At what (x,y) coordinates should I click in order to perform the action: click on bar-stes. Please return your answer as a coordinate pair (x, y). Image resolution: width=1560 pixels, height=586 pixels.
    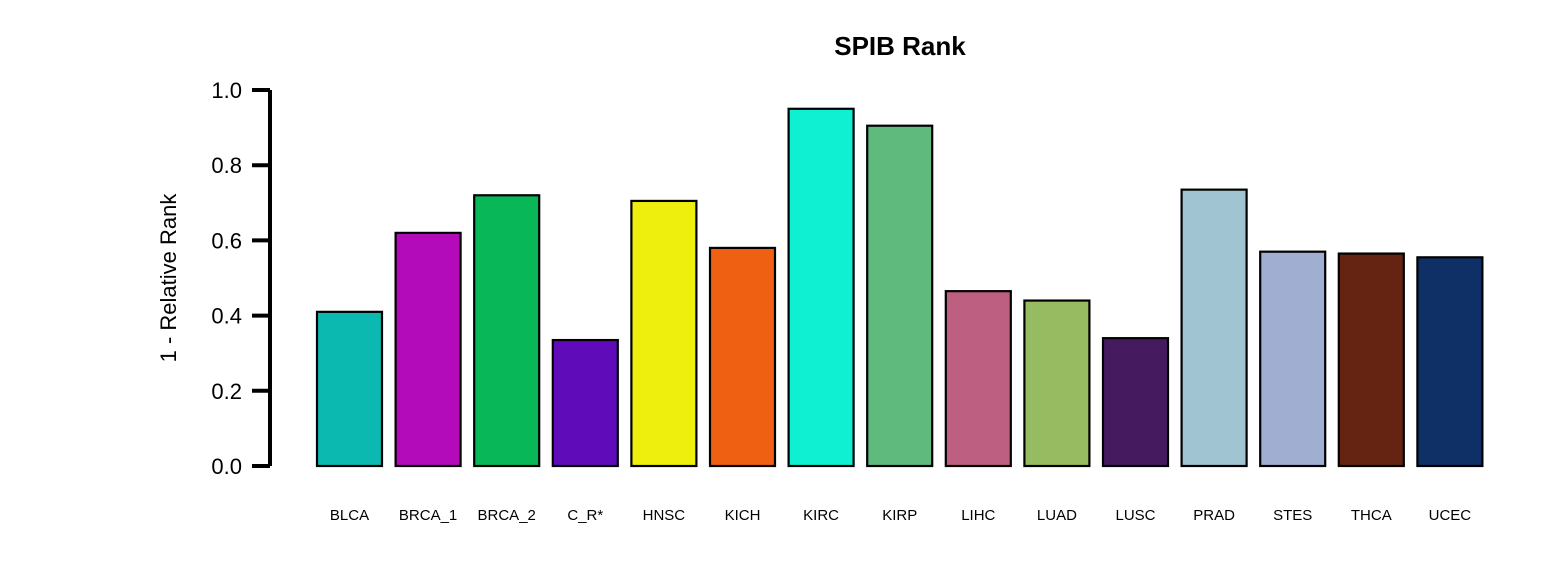
    Looking at the image, I should click on (1293, 359).